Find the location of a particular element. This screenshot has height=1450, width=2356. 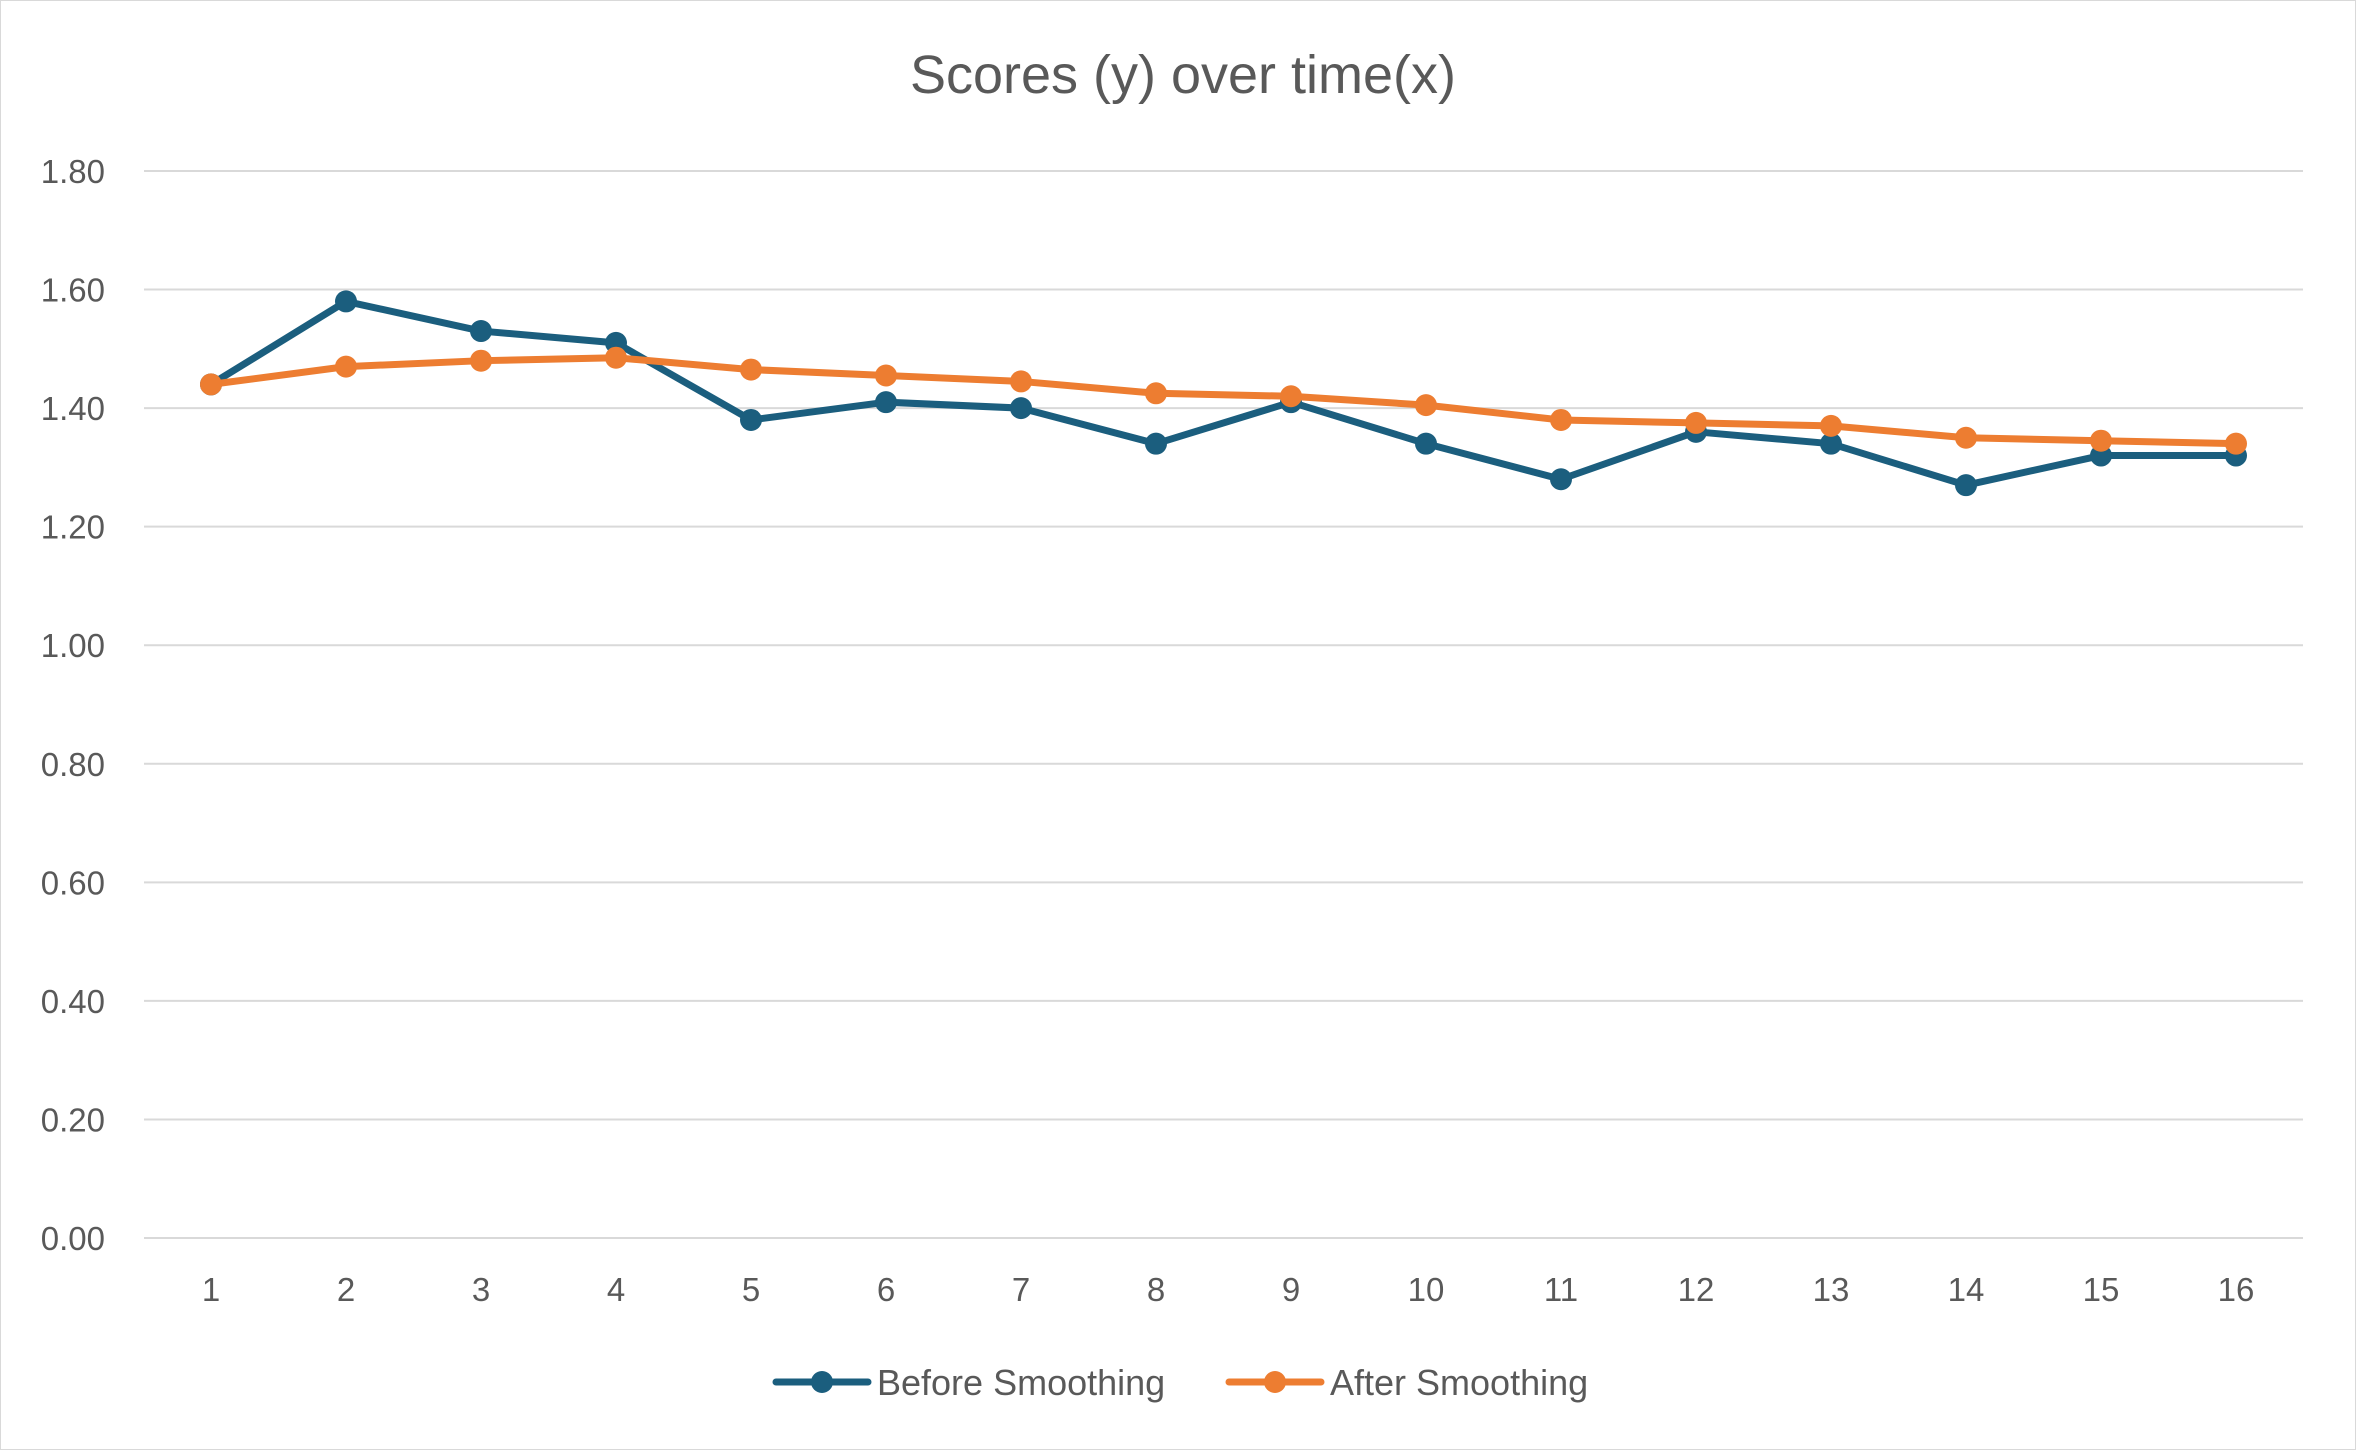

x-tick-label: 2 is located at coordinates (346, 1289).